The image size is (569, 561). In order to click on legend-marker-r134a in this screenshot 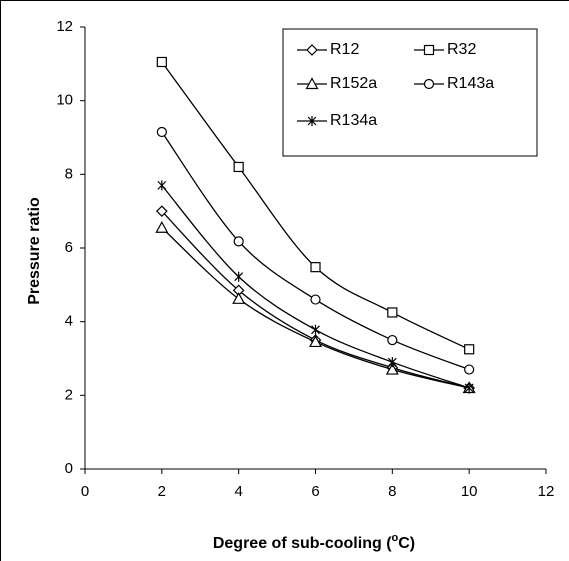, I will do `click(312, 121)`.